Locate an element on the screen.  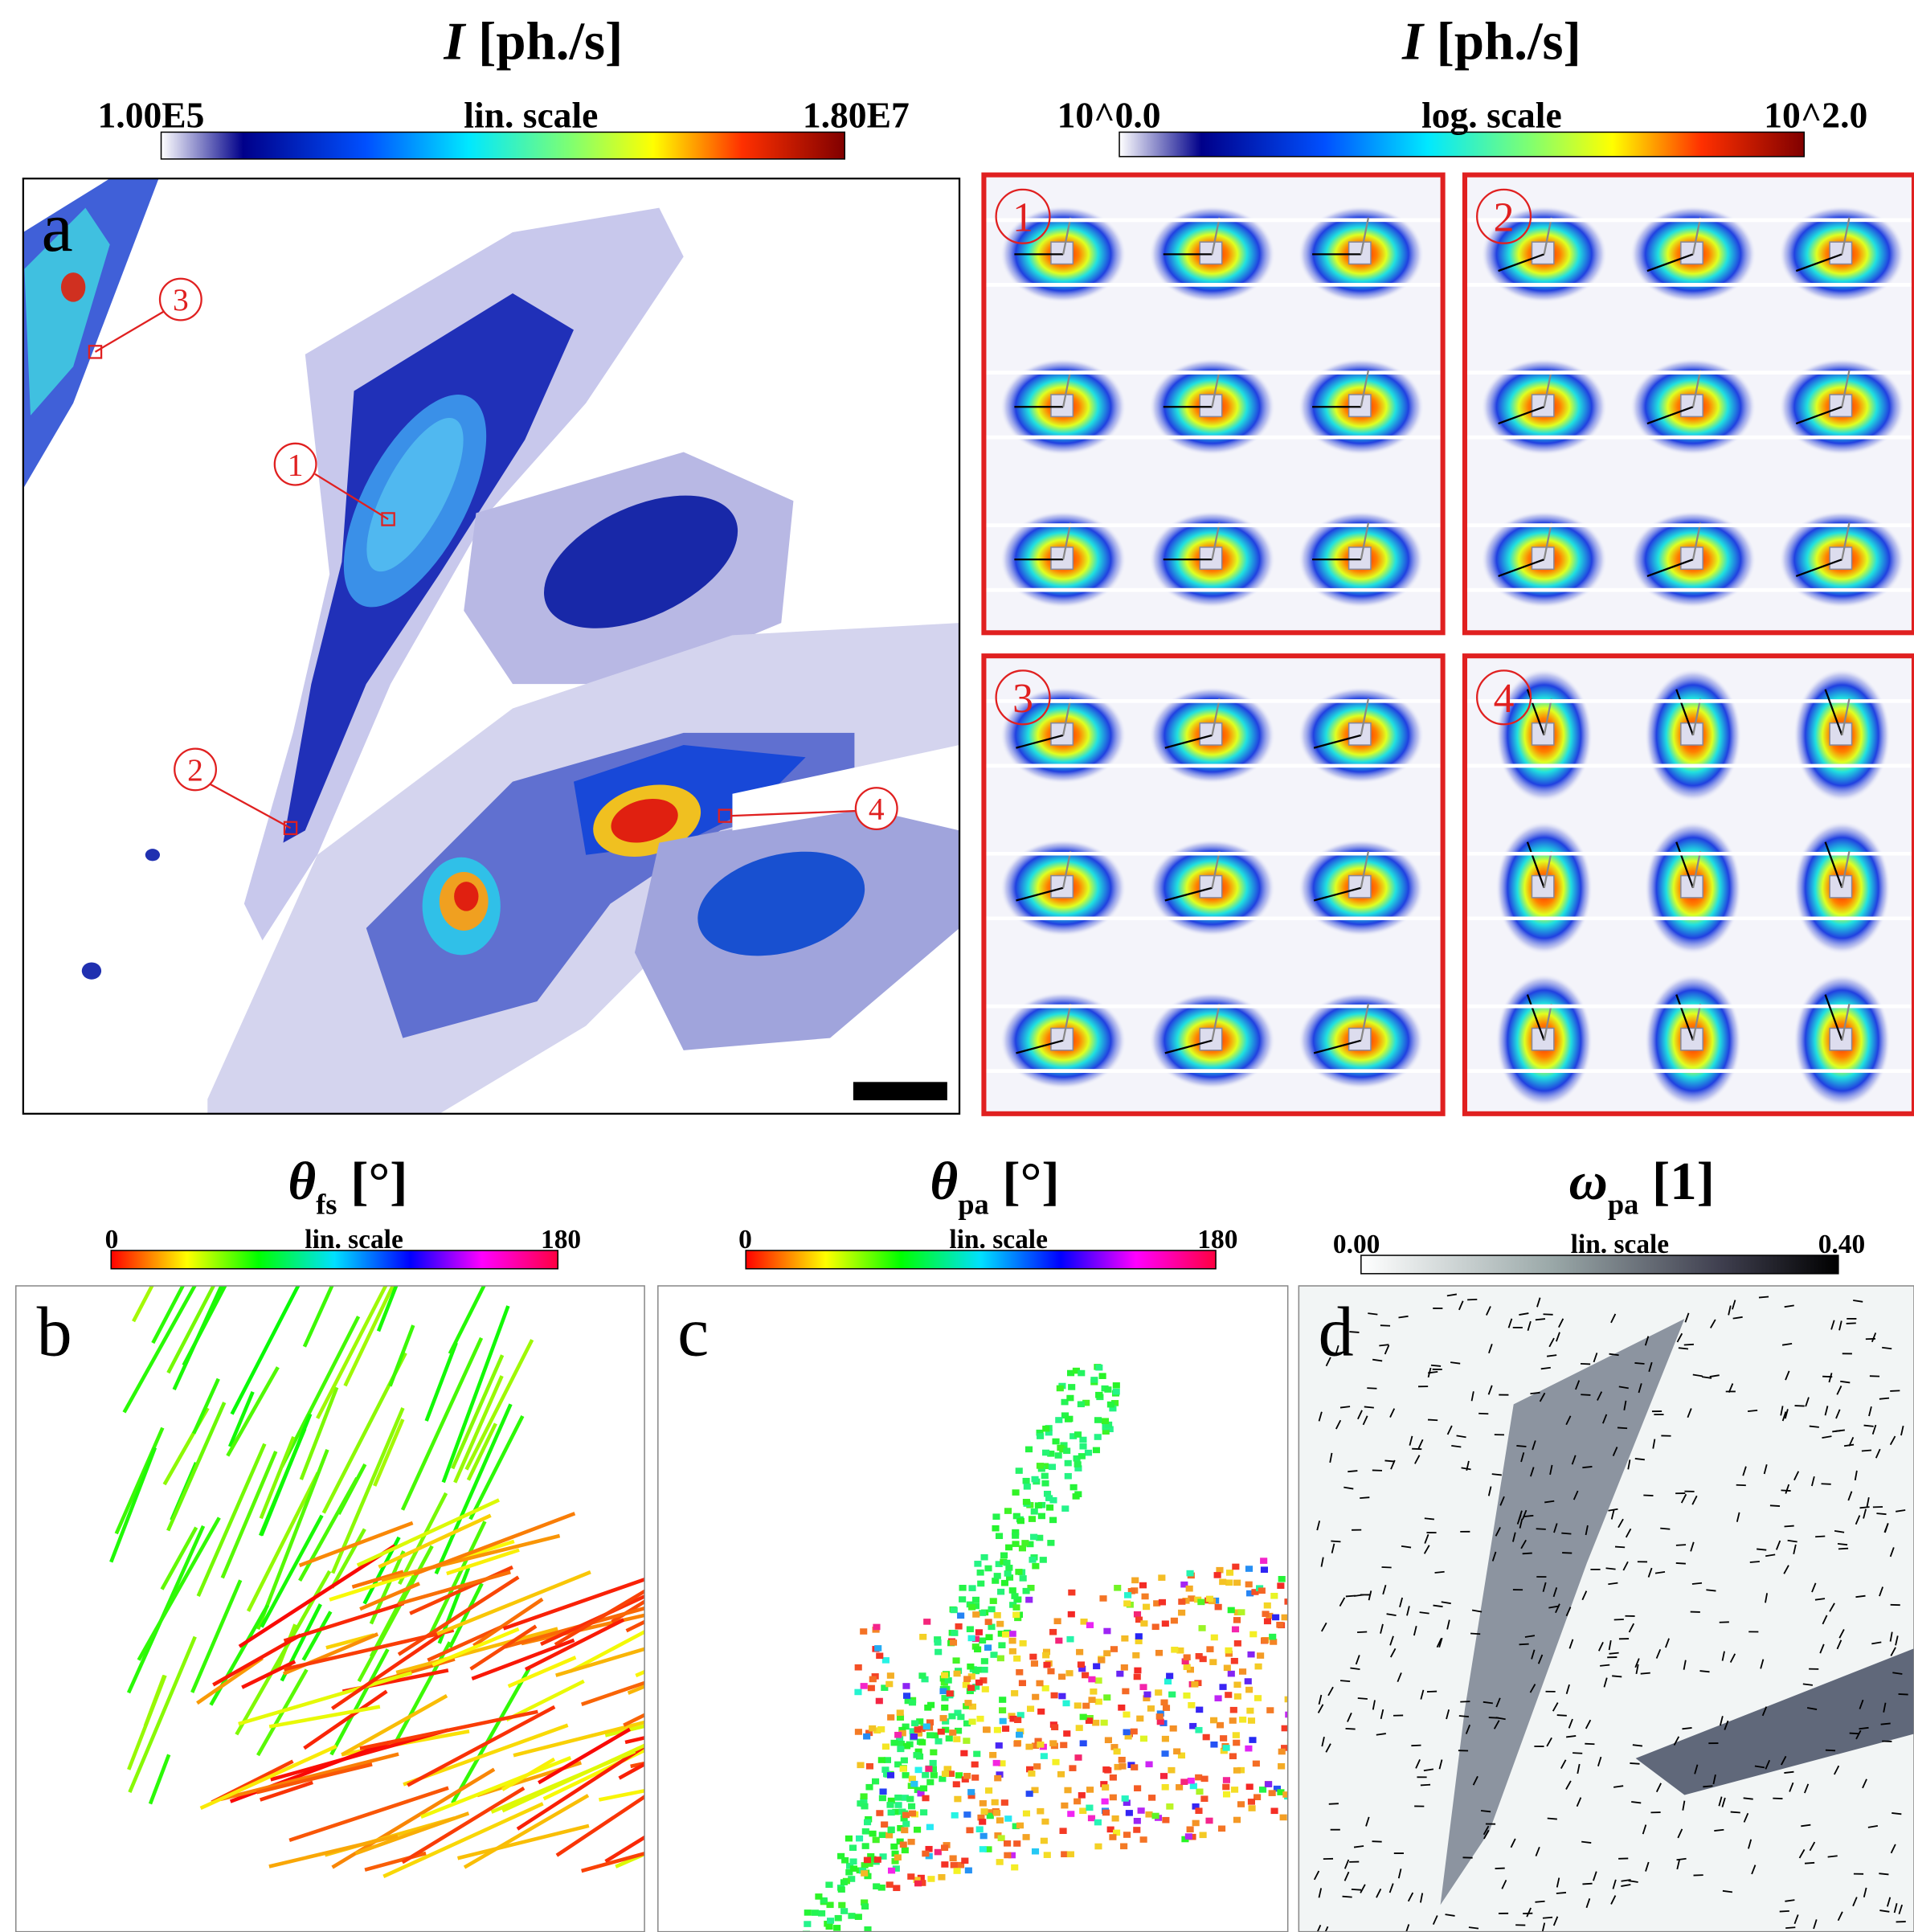
inset-marker is located at coordinates (1504, 216).